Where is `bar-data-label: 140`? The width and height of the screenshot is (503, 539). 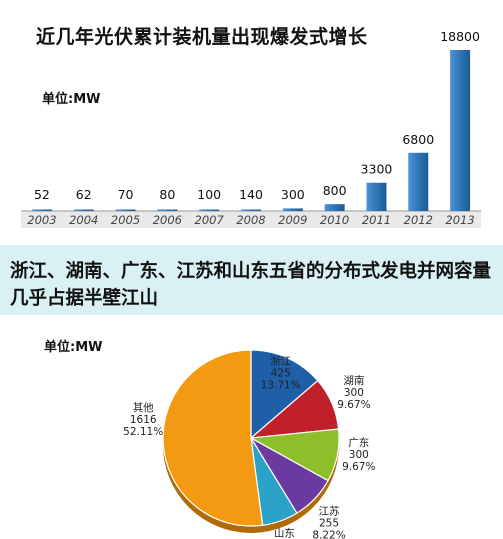 bar-data-label: 140 is located at coordinates (251, 194).